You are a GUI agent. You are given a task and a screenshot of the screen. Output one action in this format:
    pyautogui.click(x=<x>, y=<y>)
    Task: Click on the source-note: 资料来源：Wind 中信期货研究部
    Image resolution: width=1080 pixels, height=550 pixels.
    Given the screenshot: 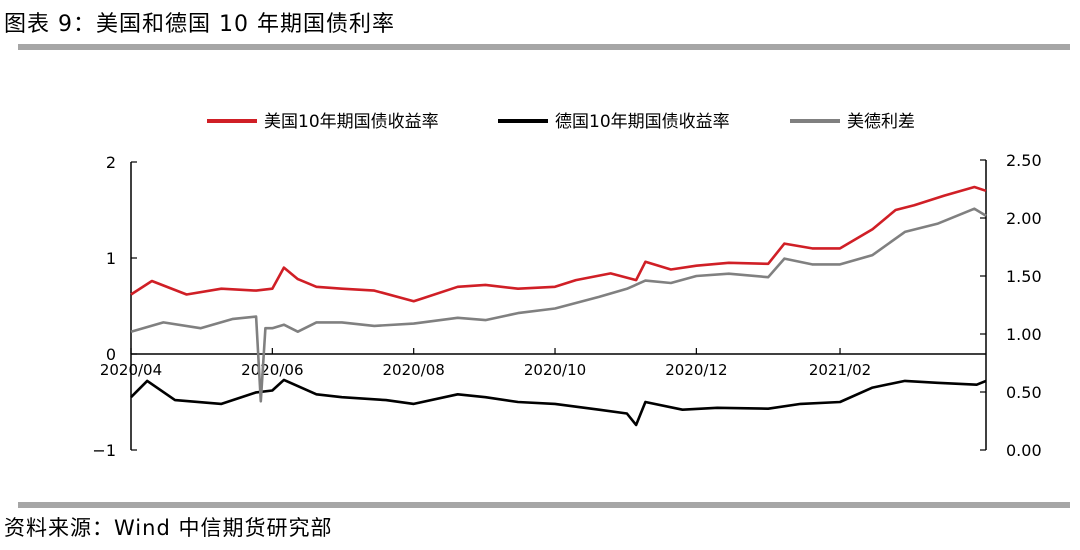 What is the action you would take?
    pyautogui.click(x=168, y=528)
    